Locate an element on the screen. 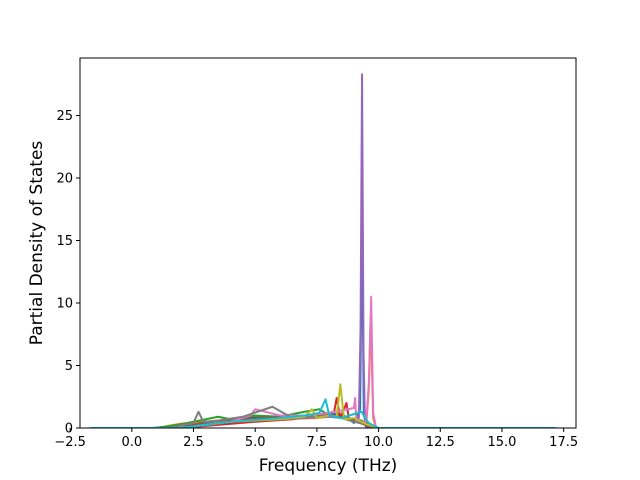  x-tick-label: 0.0 is located at coordinates (131, 442).